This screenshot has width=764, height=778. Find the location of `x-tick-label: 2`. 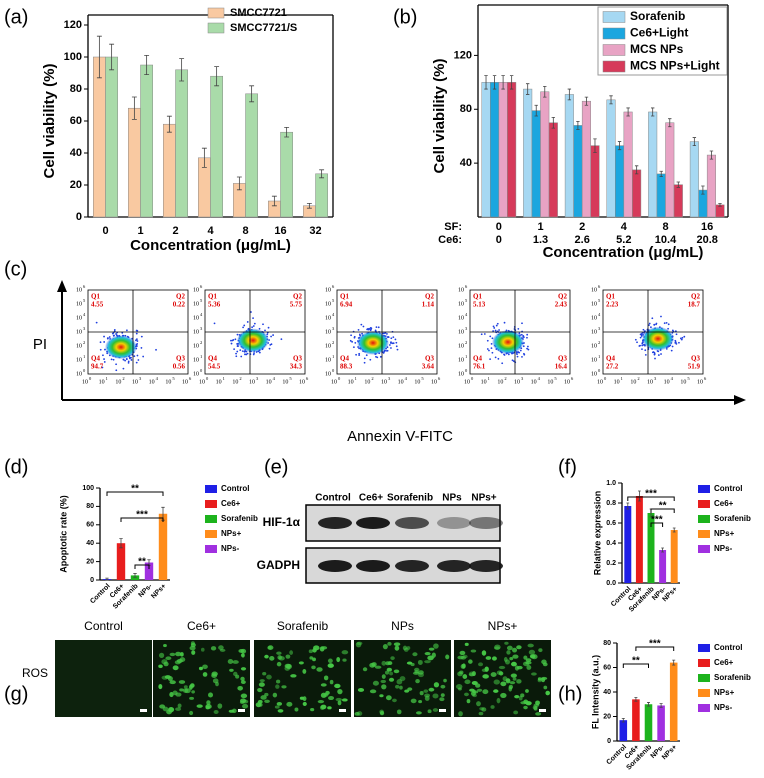

x-tick-label: 2 is located at coordinates (175, 231).